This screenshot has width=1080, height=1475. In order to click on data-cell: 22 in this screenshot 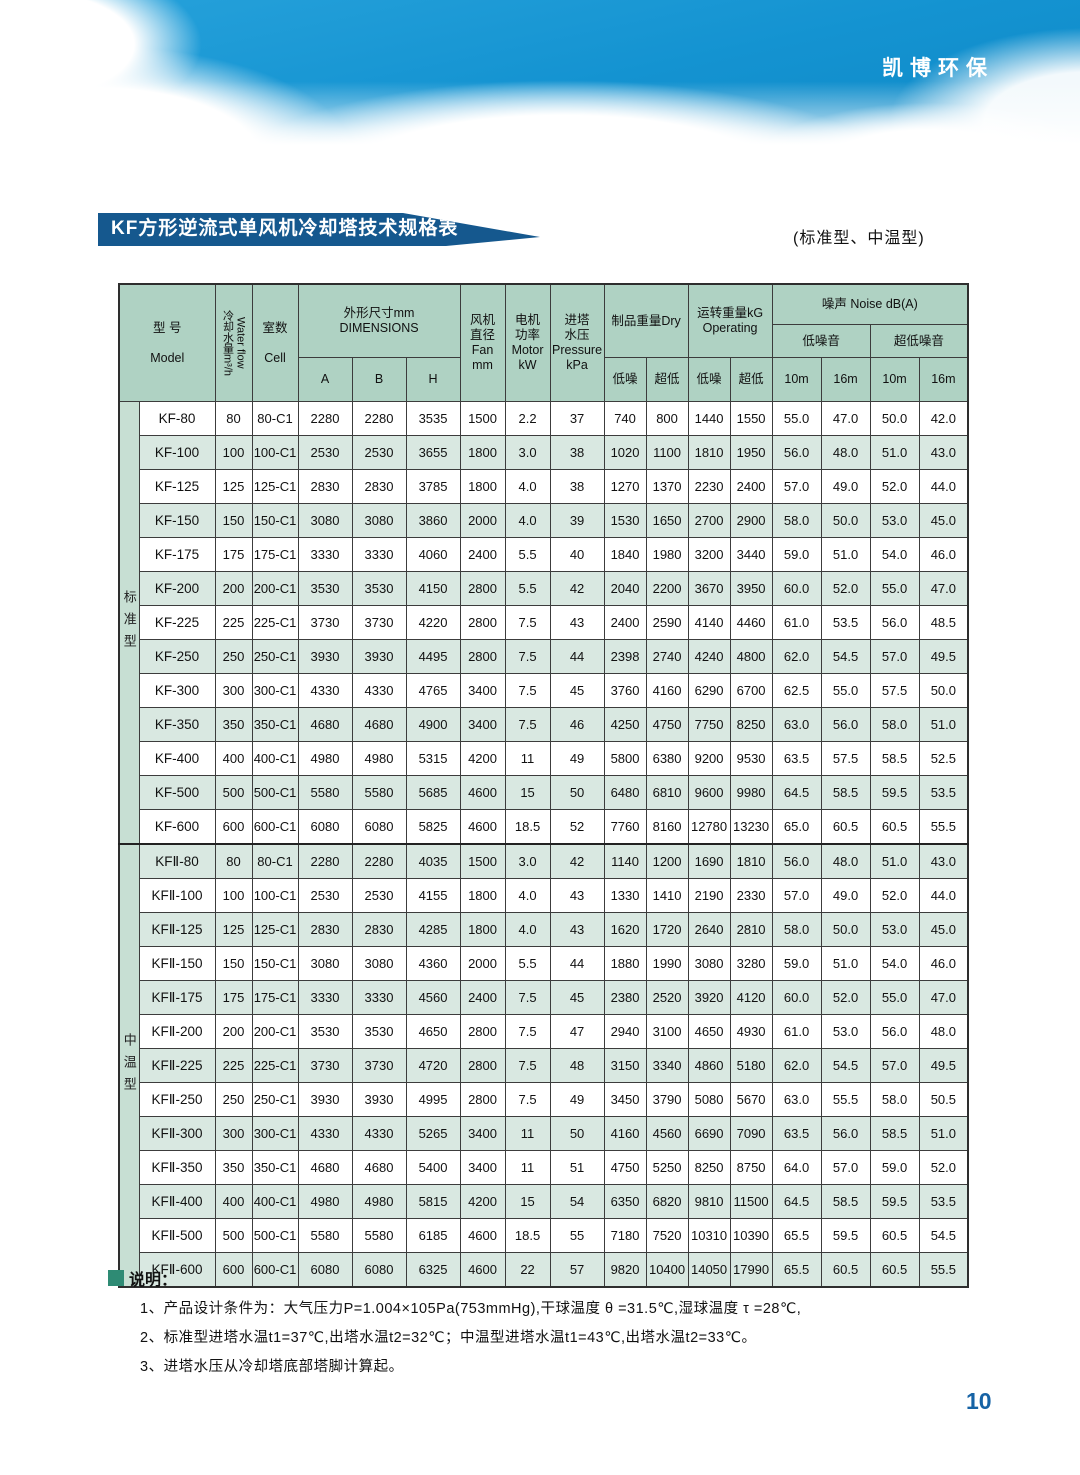, I will do `click(527, 1270)`.